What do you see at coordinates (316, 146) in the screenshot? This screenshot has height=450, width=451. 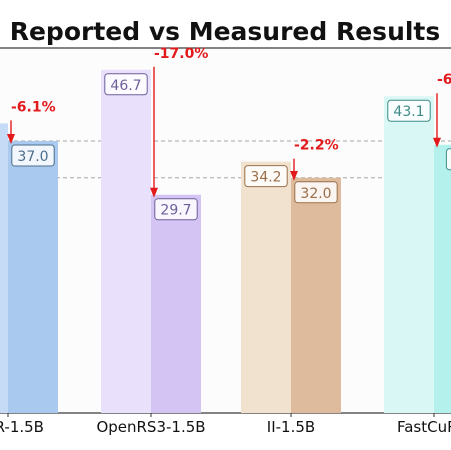 I see `delta-label: -2.2%` at bounding box center [316, 146].